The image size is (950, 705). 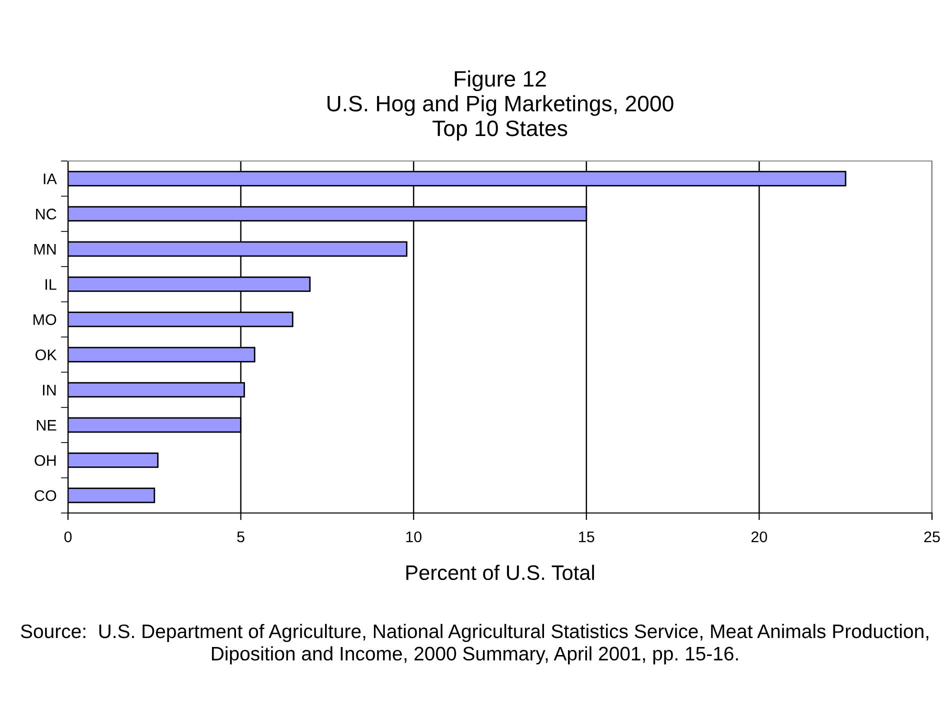 What do you see at coordinates (46, 354) in the screenshot?
I see `y-tick-label: OK` at bounding box center [46, 354].